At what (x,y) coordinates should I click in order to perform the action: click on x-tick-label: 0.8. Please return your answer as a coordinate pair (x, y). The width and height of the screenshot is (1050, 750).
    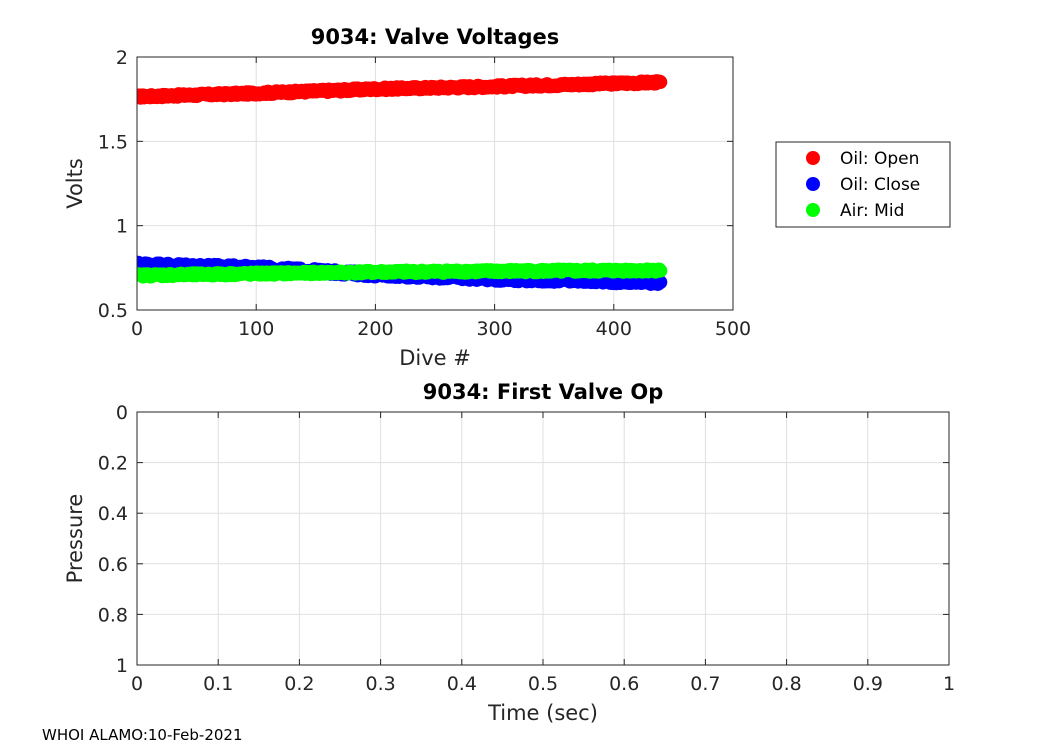
    Looking at the image, I should click on (786, 684).